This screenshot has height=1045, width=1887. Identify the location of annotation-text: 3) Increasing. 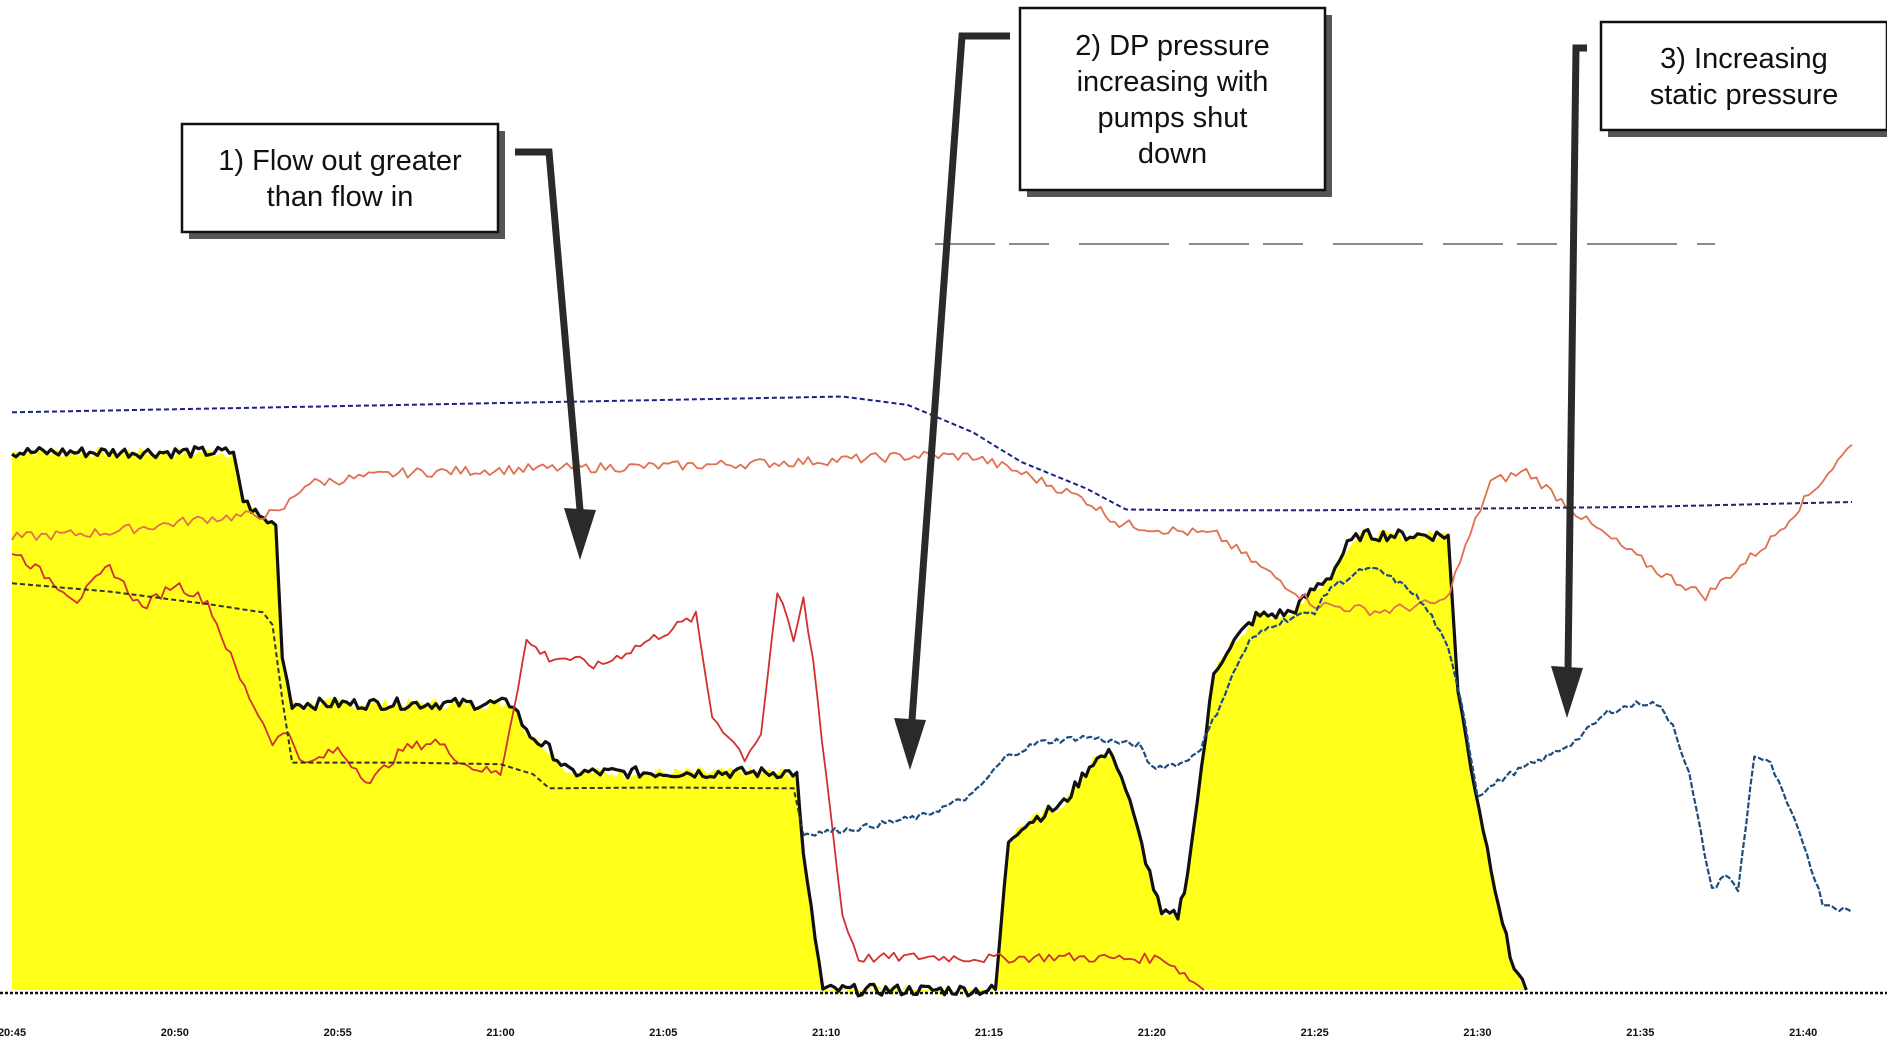
(1744, 59).